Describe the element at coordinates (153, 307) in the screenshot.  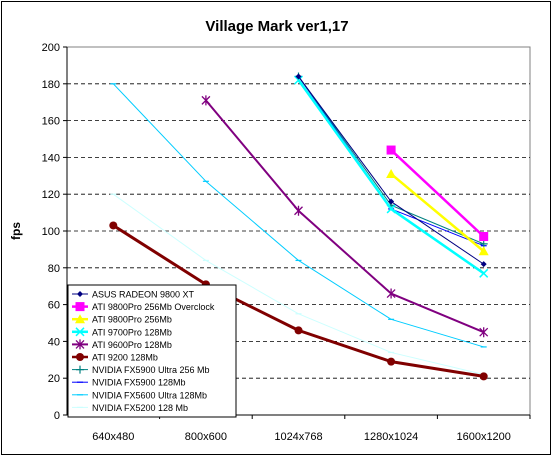
I see `legend-label: ATI 9800Pro 256Mb Overclock` at that location.